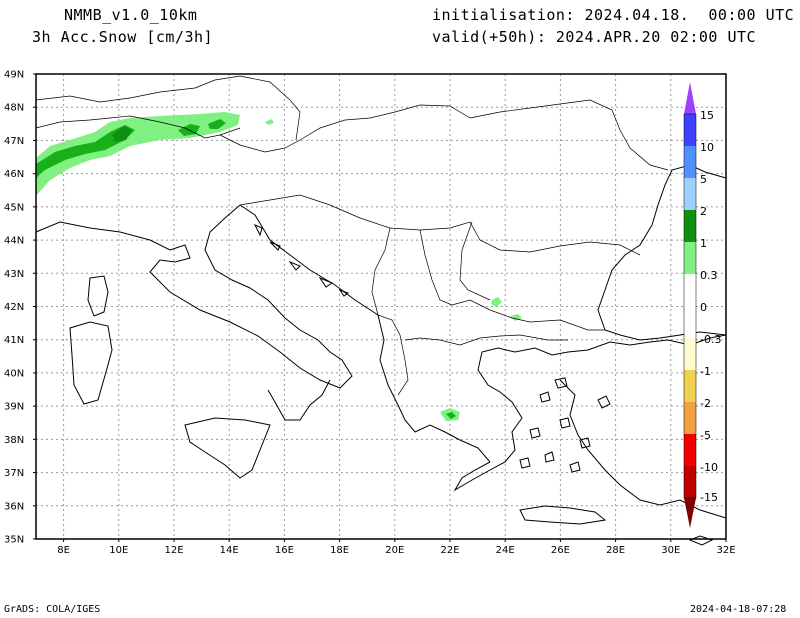 This screenshot has width=800, height=618. Describe the element at coordinates (690, 482) in the screenshot. I see `colorbar-segment-neg10` at that location.